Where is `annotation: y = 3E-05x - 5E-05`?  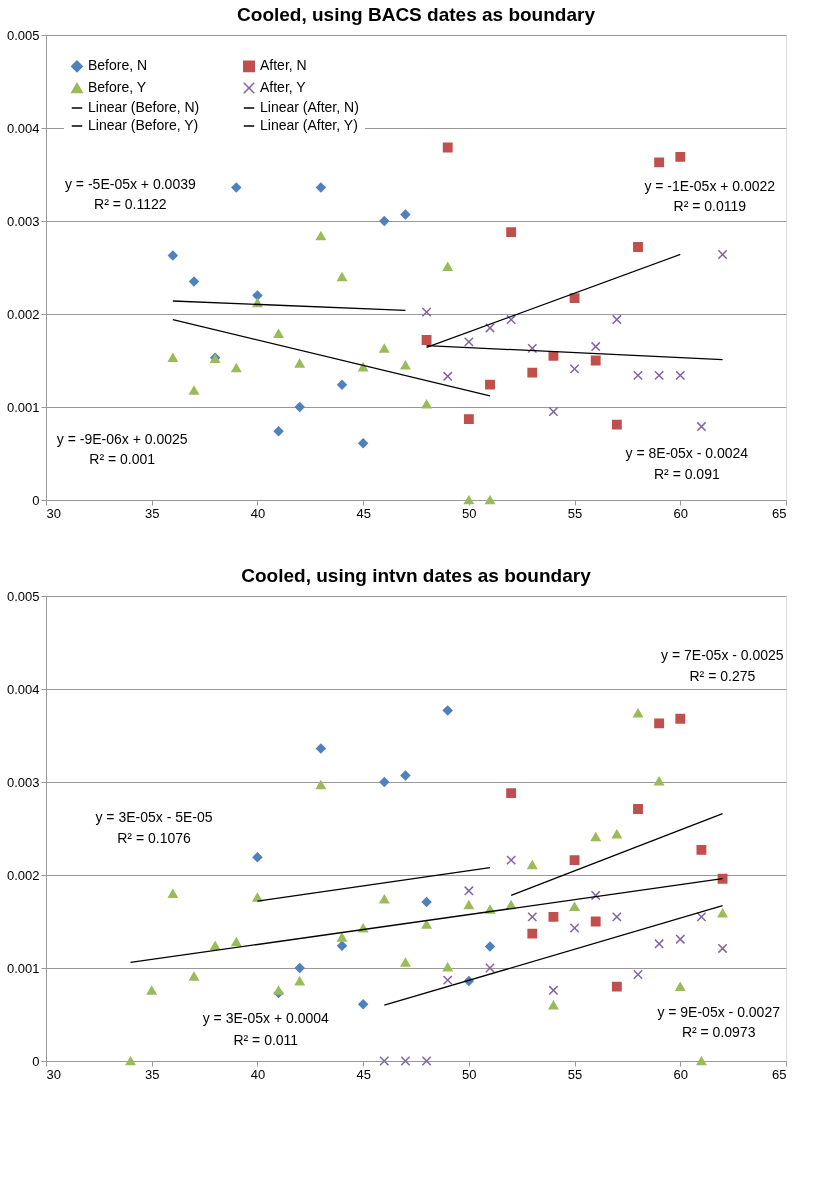
annotation: y = 3E-05x - 5E-05 is located at coordinates (154, 817).